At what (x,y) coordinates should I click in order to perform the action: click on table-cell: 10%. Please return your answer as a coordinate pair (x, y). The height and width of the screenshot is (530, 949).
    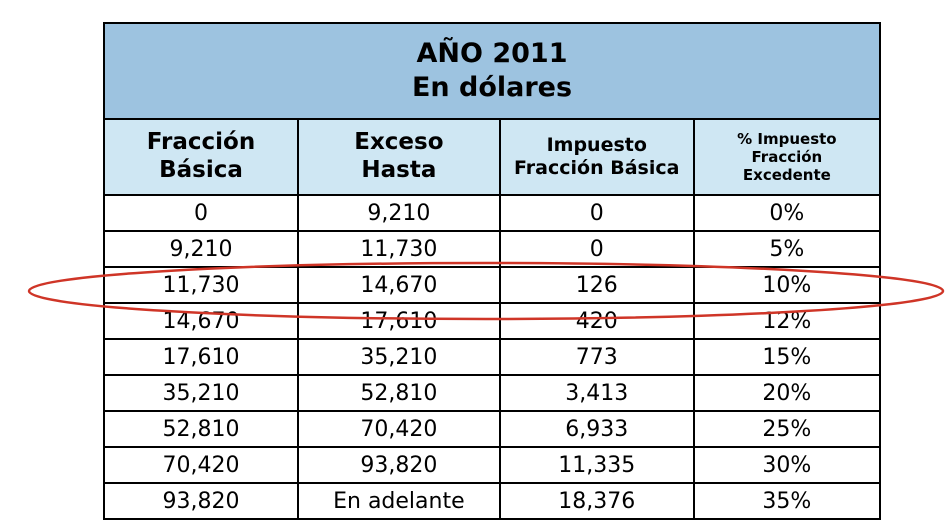
    Looking at the image, I should click on (787, 285).